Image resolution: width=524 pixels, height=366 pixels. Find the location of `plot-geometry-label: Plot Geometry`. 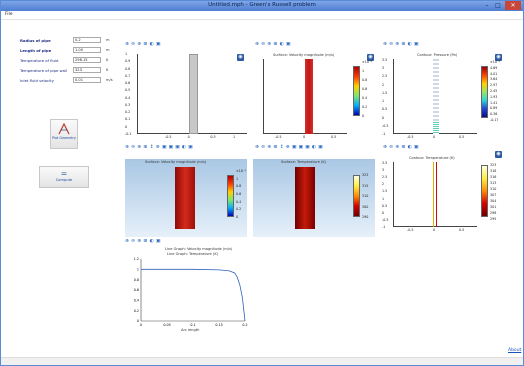

plot-geometry-label: Plot Geometry is located at coordinates (64, 138).